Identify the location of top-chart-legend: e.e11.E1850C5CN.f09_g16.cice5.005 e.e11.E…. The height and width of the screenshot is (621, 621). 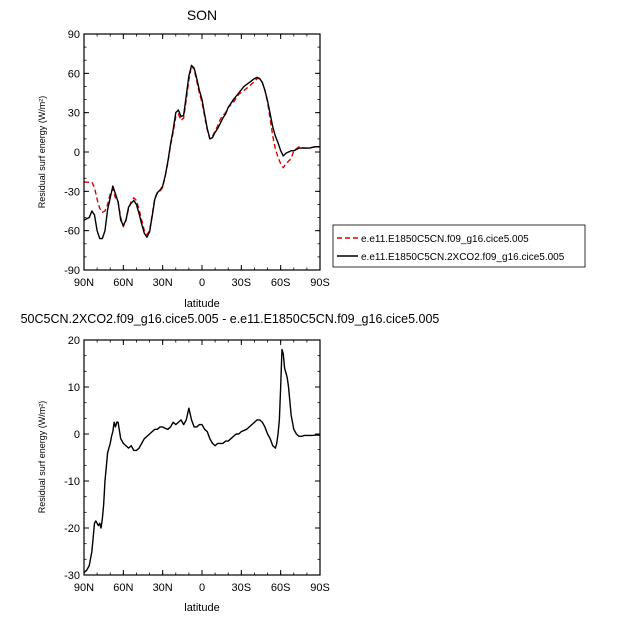
(459, 246).